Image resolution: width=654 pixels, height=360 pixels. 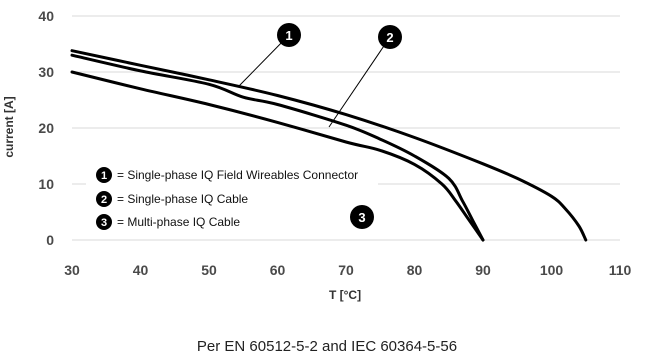 I want to click on callout-number-2: 2, so click(x=389, y=37).